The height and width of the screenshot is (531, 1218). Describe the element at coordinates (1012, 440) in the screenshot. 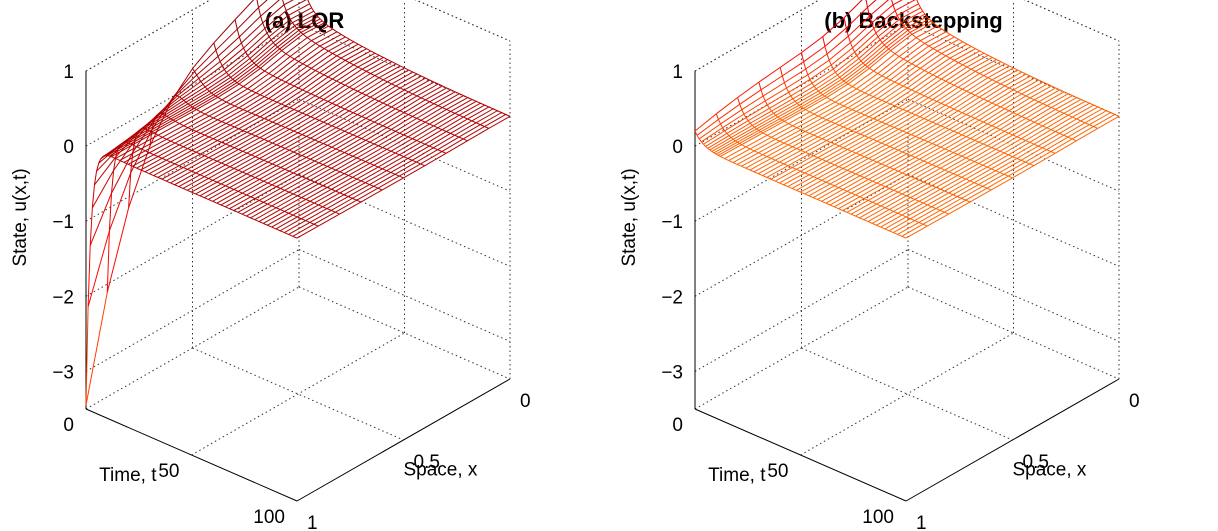

I see `x-axis-line` at that location.